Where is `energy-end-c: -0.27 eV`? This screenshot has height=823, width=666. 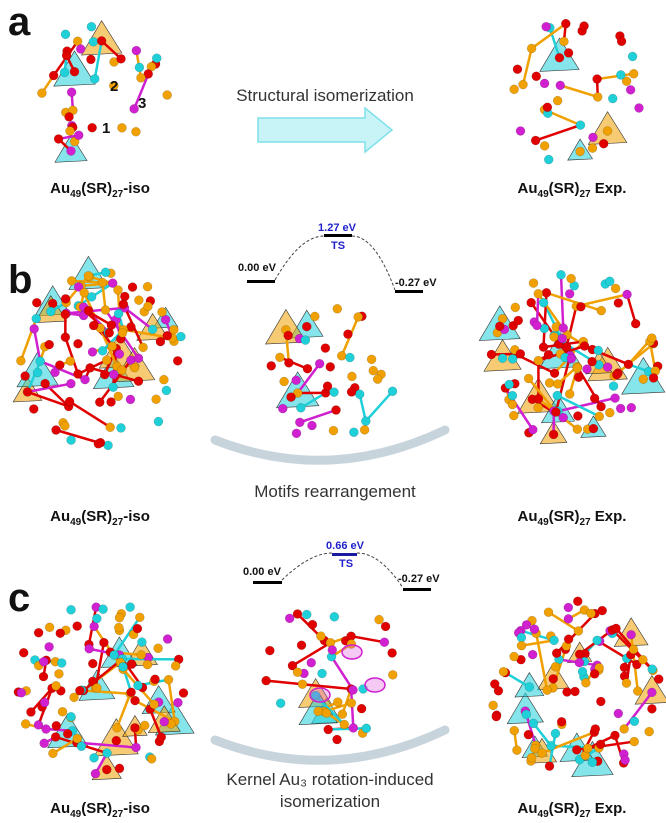
energy-end-c: -0.27 eV is located at coordinates (419, 579).